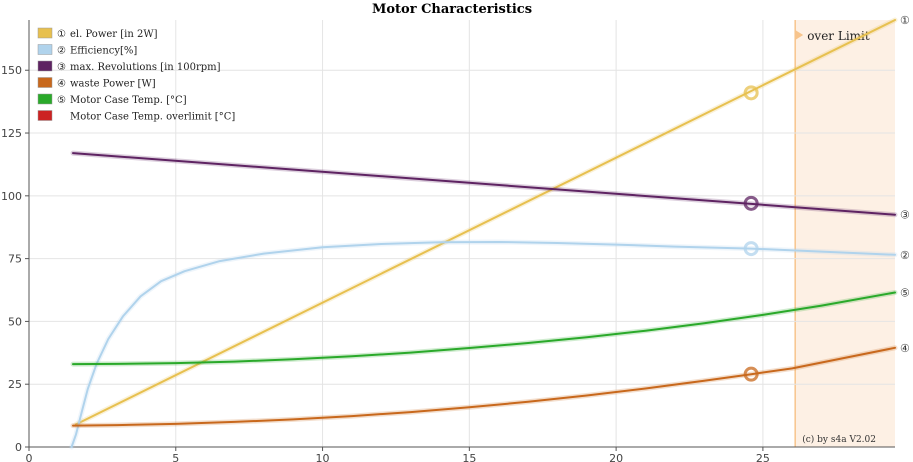 Image resolution: width=913 pixels, height=462 pixels. What do you see at coordinates (905, 293) in the screenshot?
I see `series-end-label-5: ⑤` at bounding box center [905, 293].